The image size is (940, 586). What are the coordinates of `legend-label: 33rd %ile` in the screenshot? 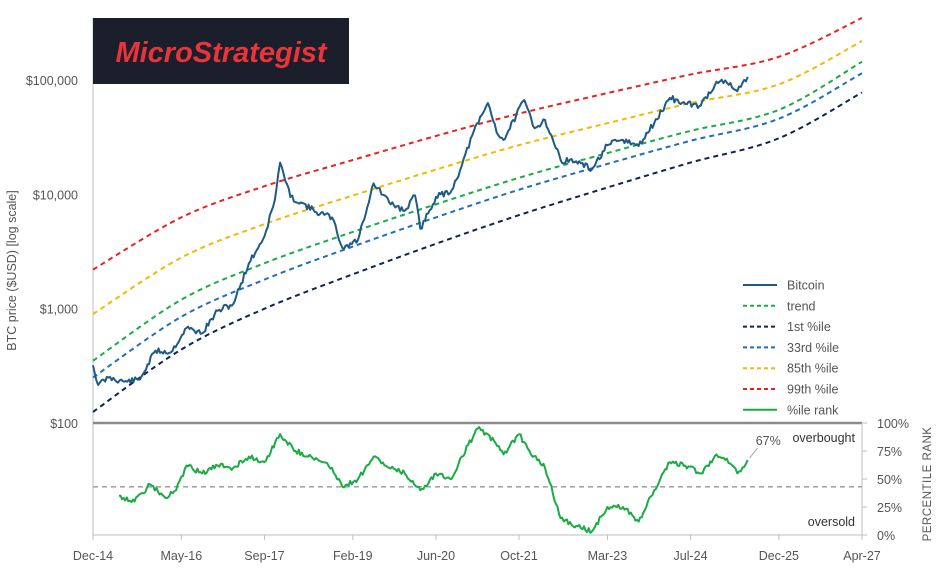 It's located at (813, 348).